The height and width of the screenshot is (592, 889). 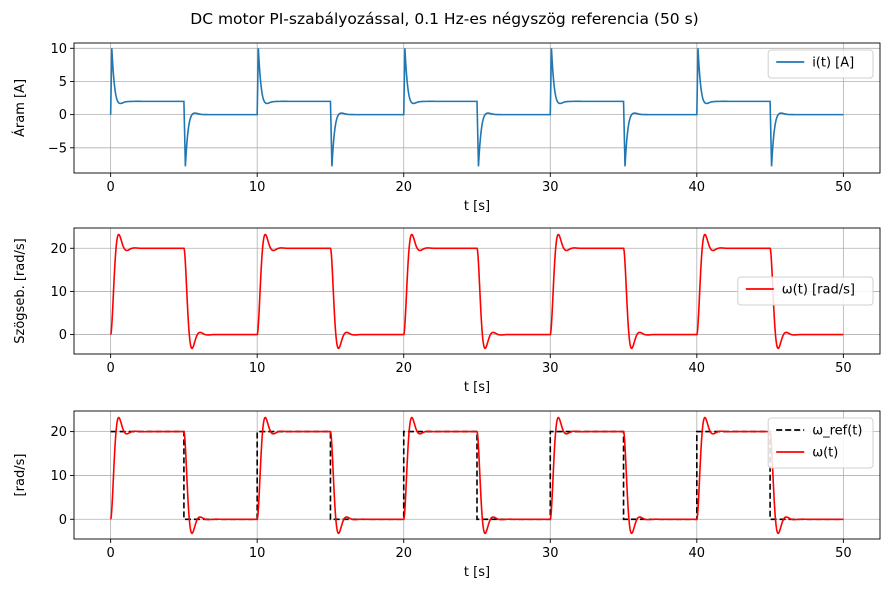 What do you see at coordinates (818, 290) in the screenshot?
I see `legend-entry-label: ω(t) [rad/s]` at bounding box center [818, 290].